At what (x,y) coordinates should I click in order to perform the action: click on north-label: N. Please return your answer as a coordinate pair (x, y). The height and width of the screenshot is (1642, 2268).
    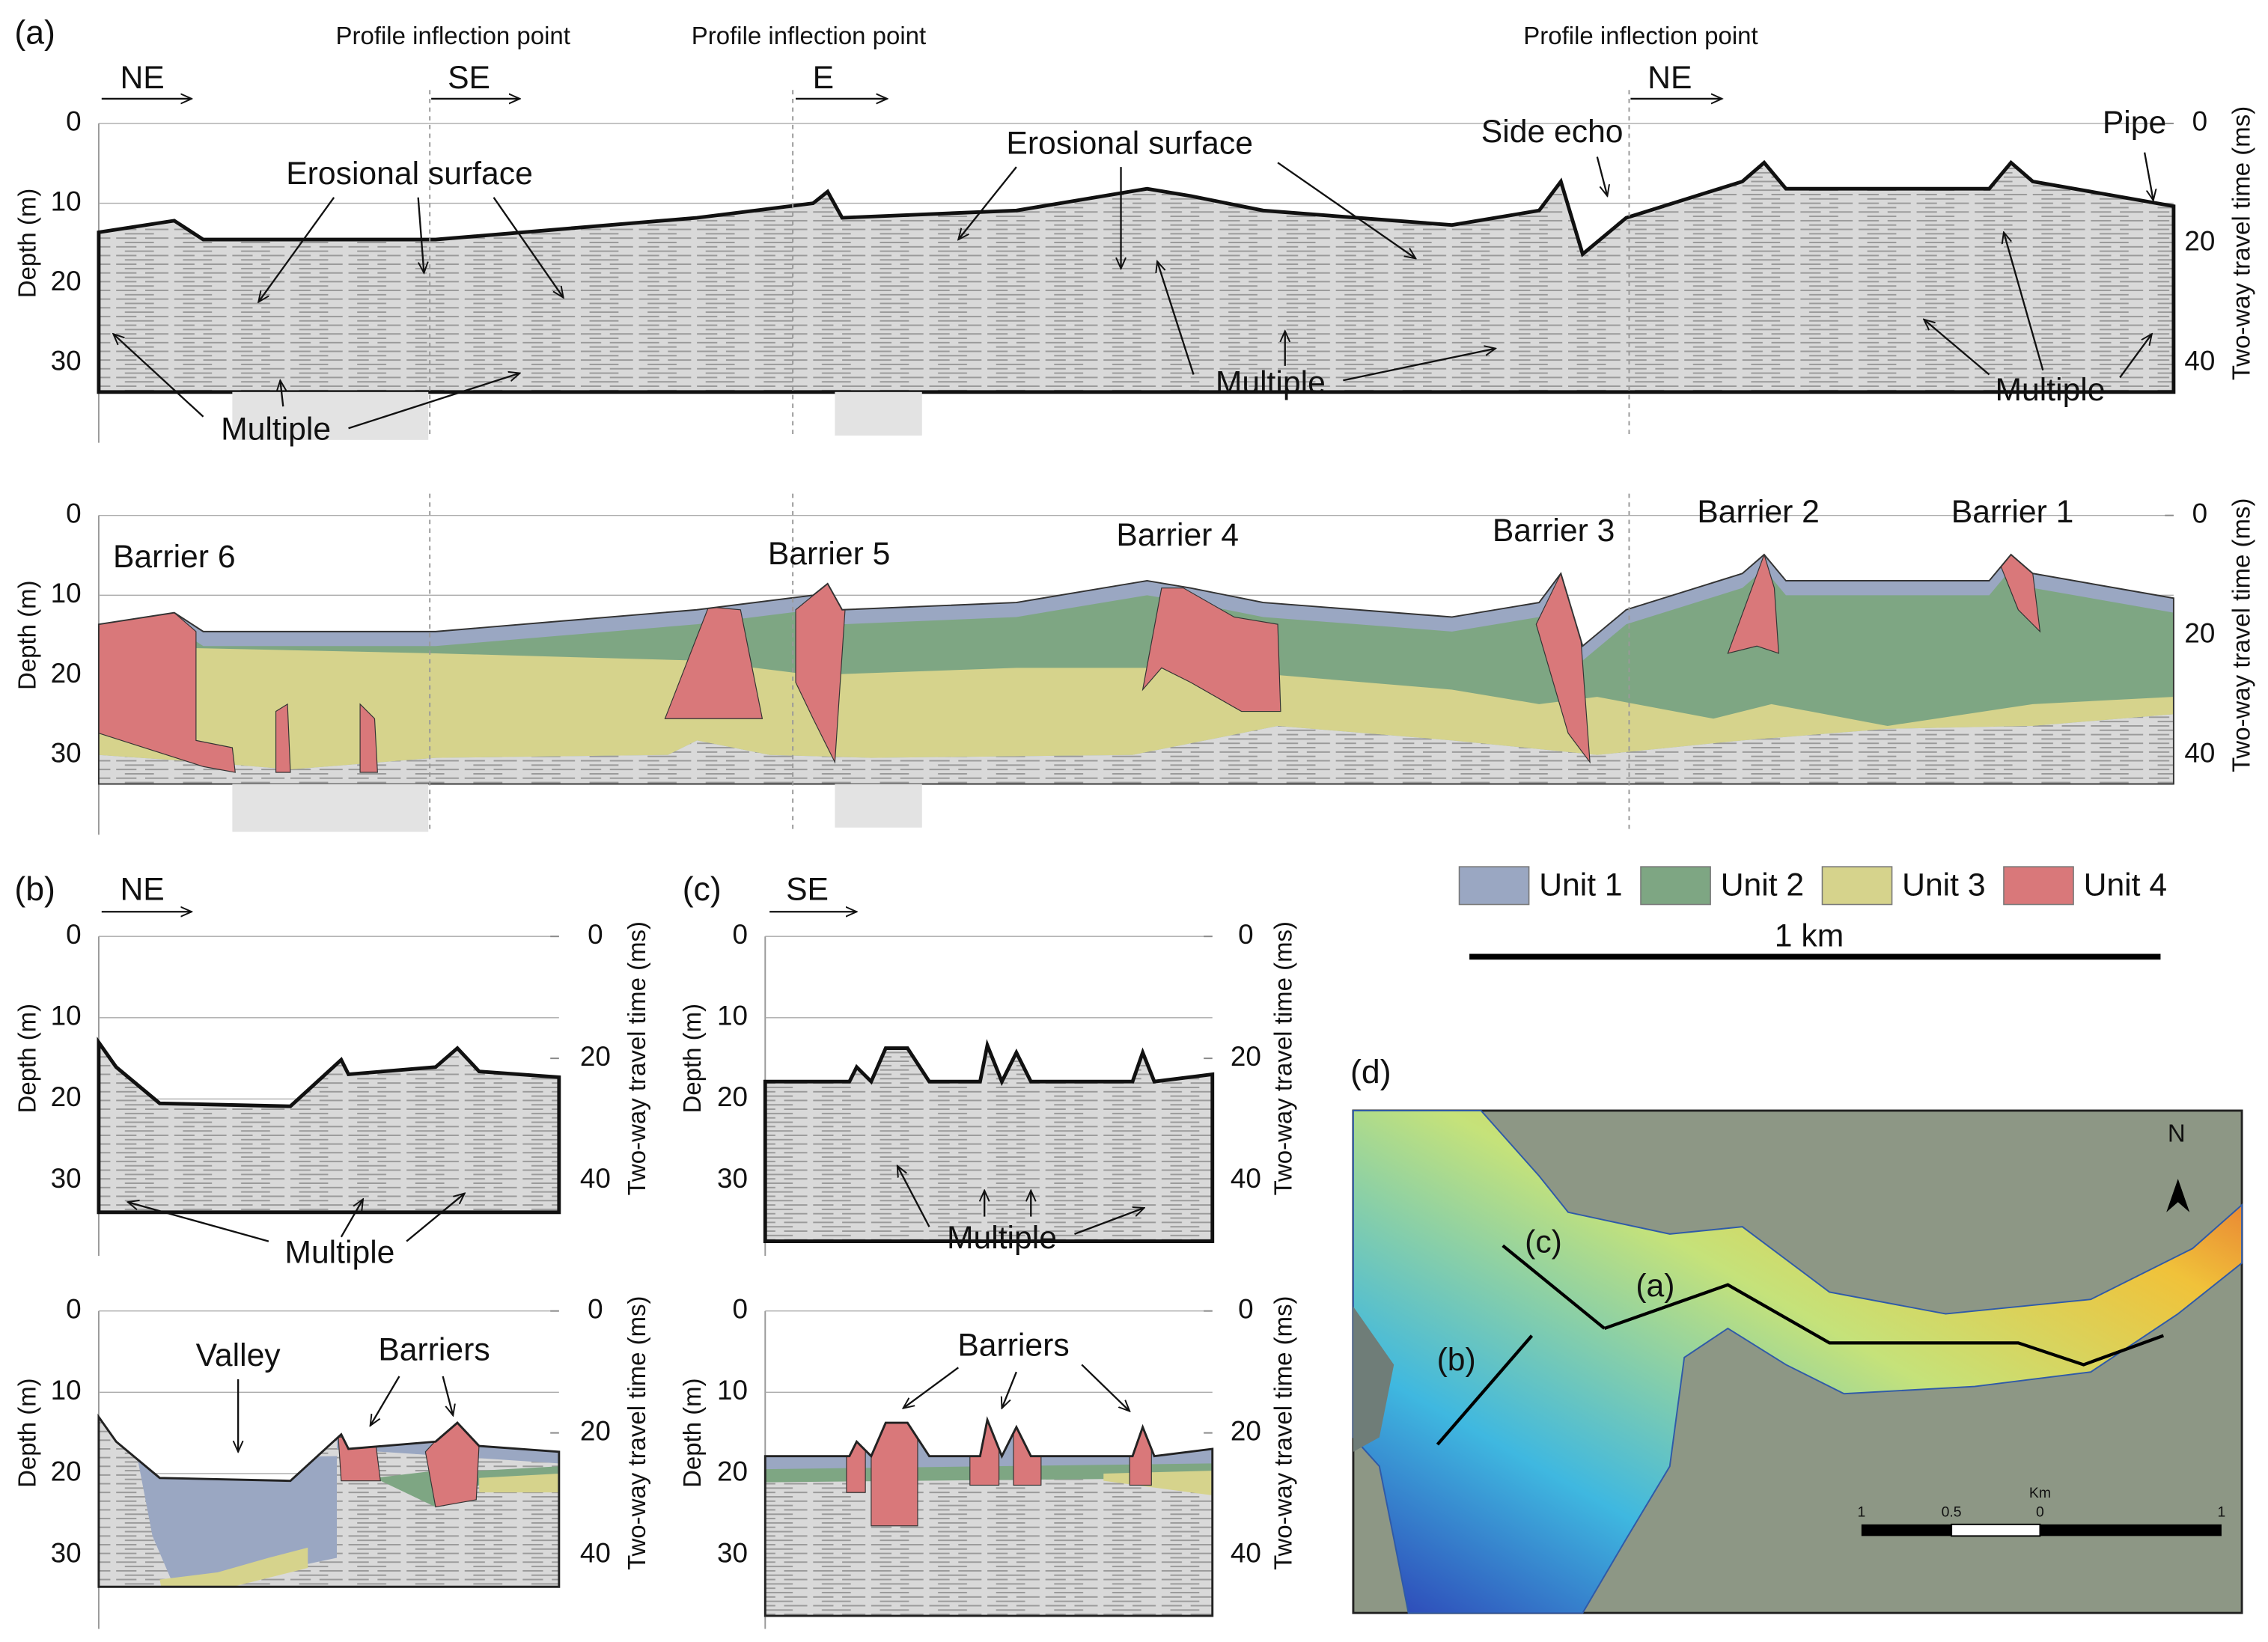
    Looking at the image, I should click on (2177, 1133).